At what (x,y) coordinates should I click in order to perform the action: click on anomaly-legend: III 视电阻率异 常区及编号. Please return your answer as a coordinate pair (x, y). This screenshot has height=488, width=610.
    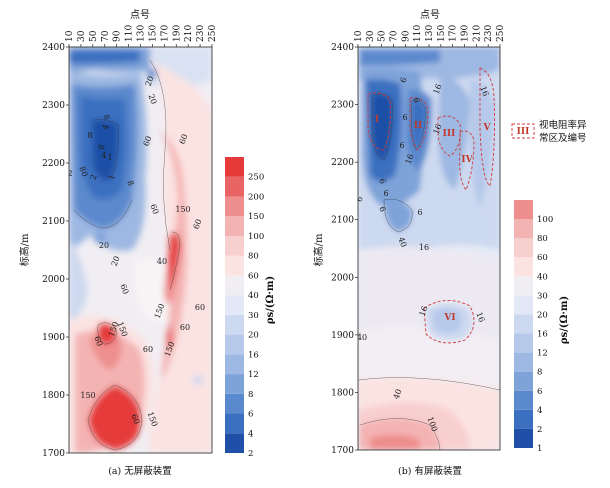
    Looking at the image, I should click on (549, 131).